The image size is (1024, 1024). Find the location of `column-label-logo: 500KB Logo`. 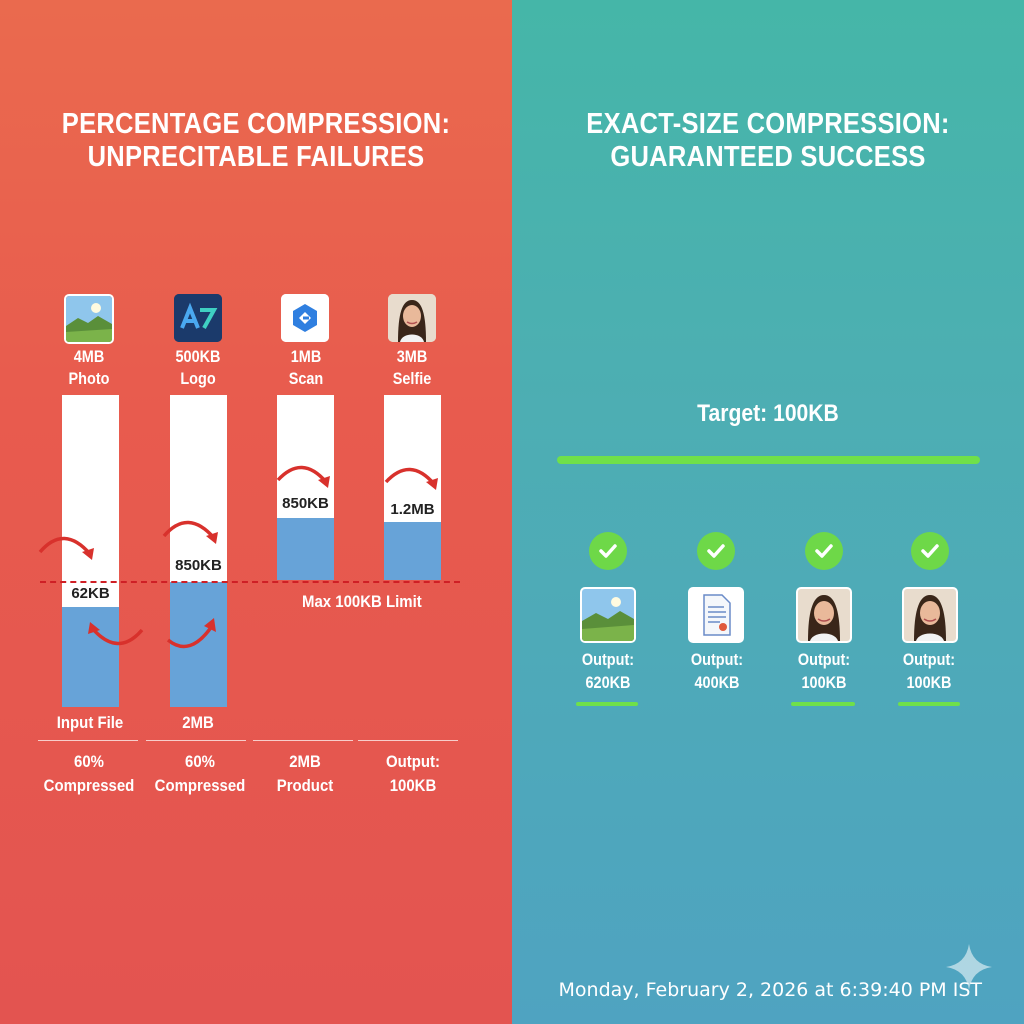

column-label-logo: 500KB Logo is located at coordinates (198, 367).